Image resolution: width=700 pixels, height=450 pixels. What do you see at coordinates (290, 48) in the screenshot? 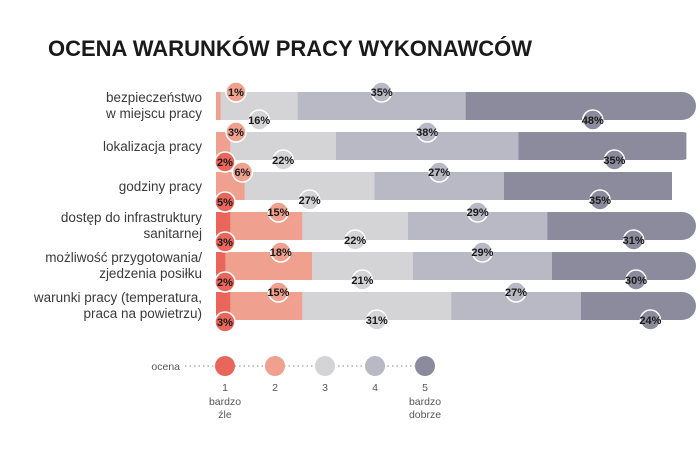
I see `chart-title: OCENA WARUNKÓW PRACY WYKONAWCÓW` at bounding box center [290, 48].